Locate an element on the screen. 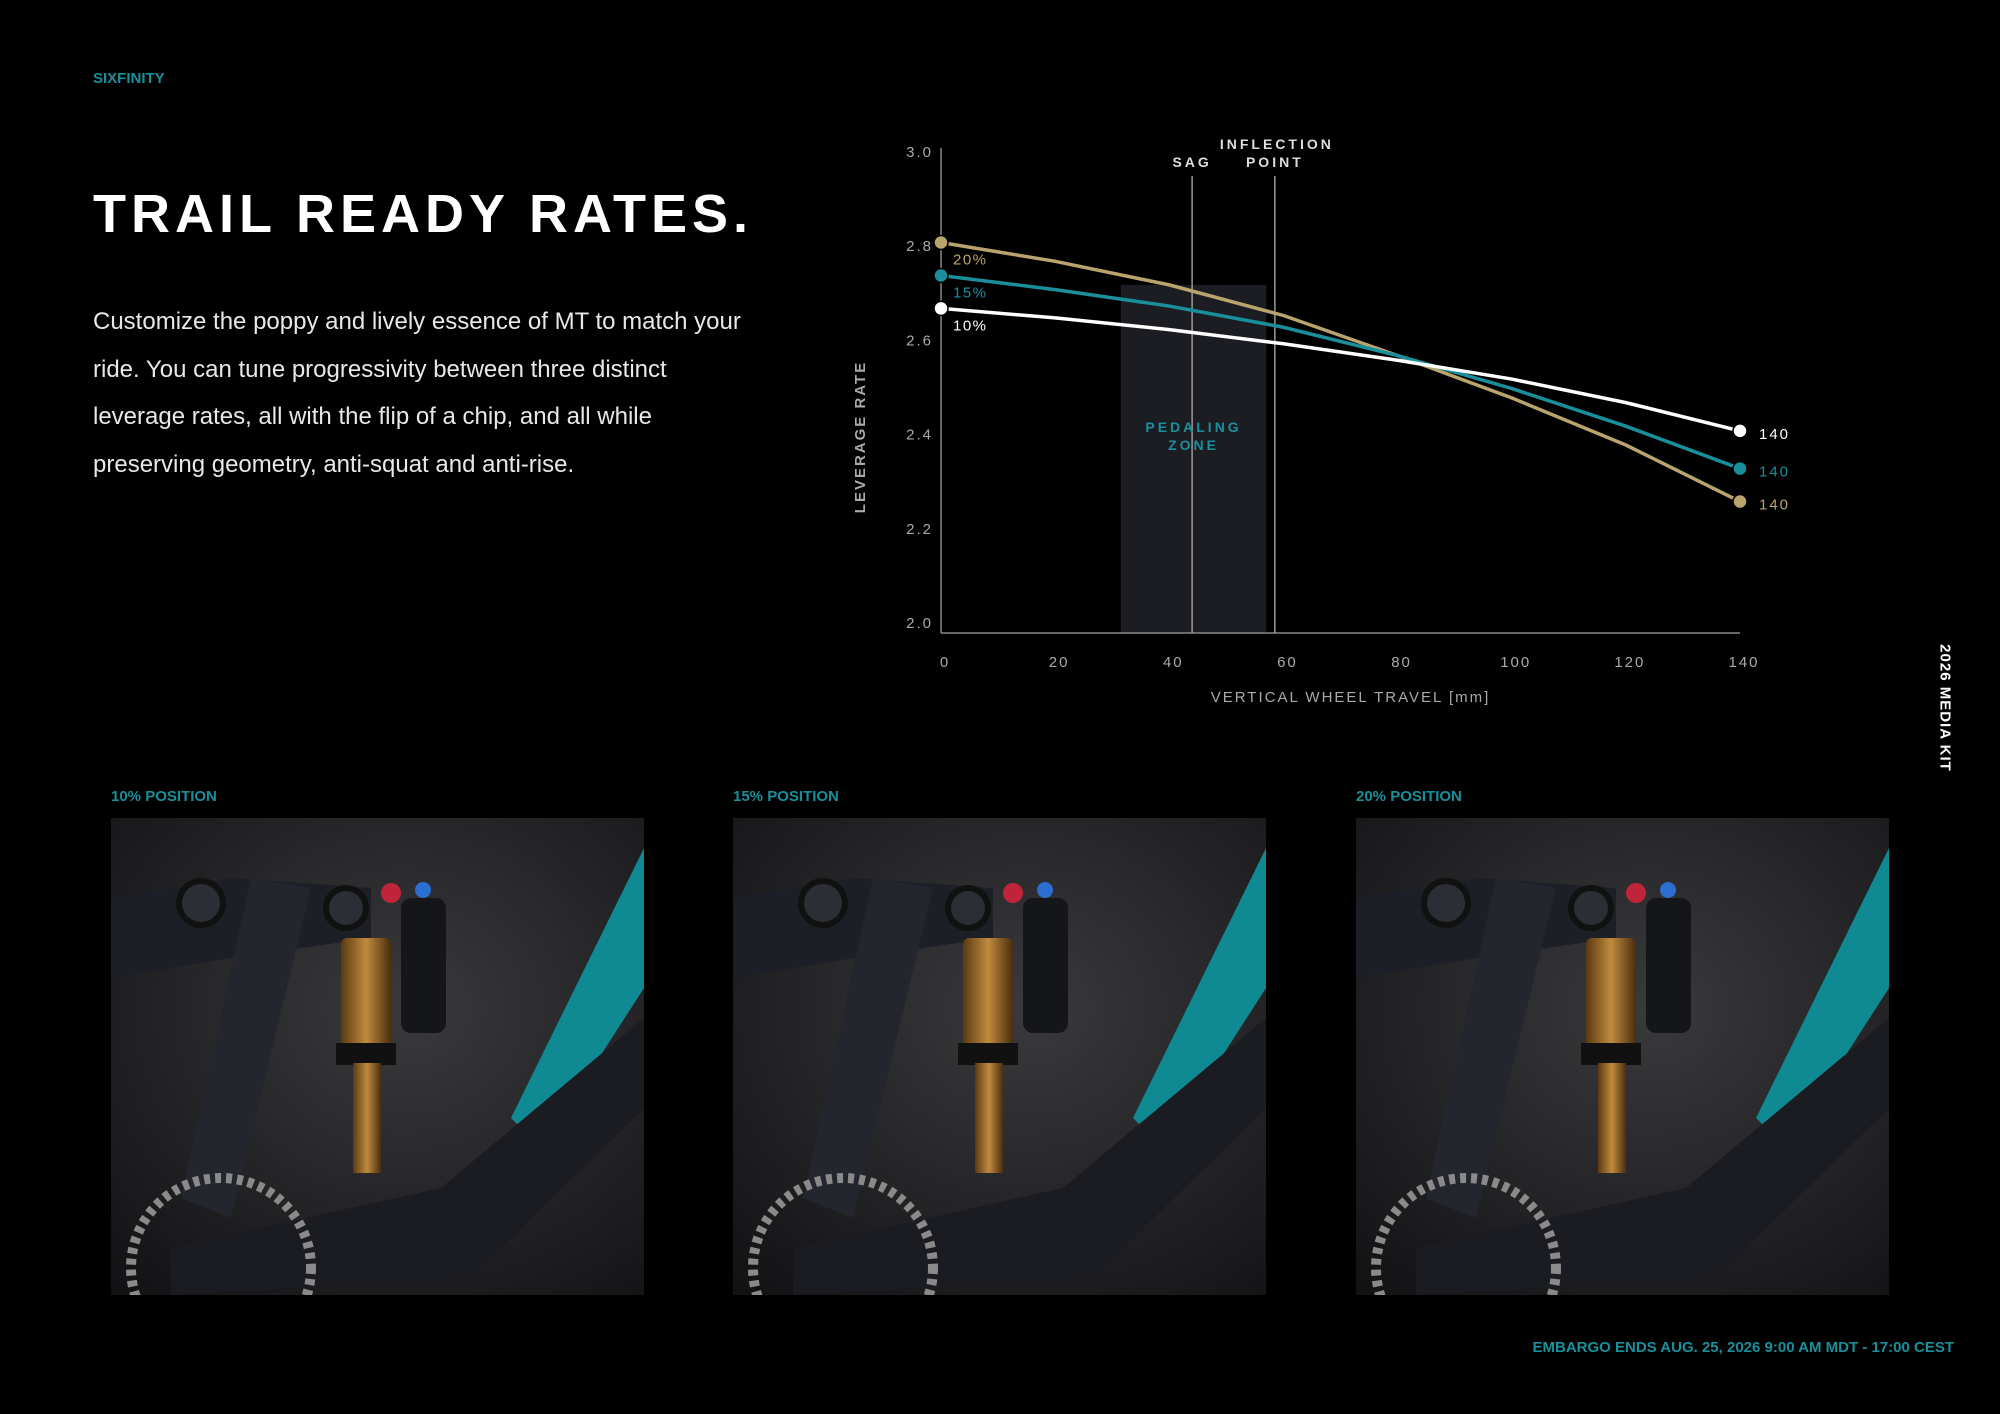 This screenshot has width=2000, height=1414. series-label: 10% is located at coordinates (970, 325).